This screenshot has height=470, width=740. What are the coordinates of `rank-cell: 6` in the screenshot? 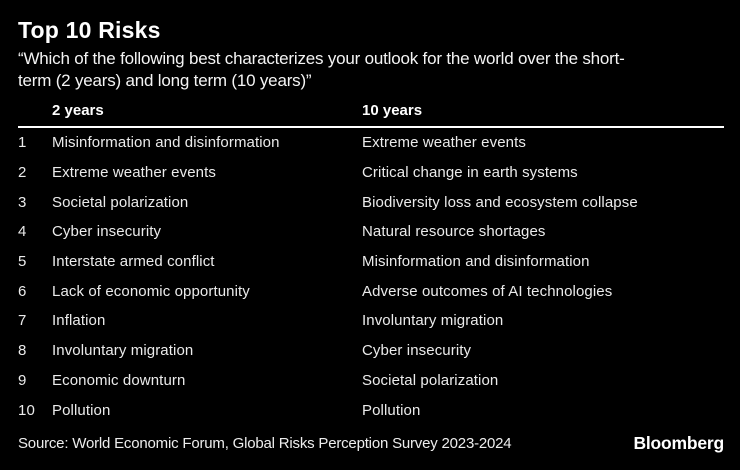 It's located at (22, 291).